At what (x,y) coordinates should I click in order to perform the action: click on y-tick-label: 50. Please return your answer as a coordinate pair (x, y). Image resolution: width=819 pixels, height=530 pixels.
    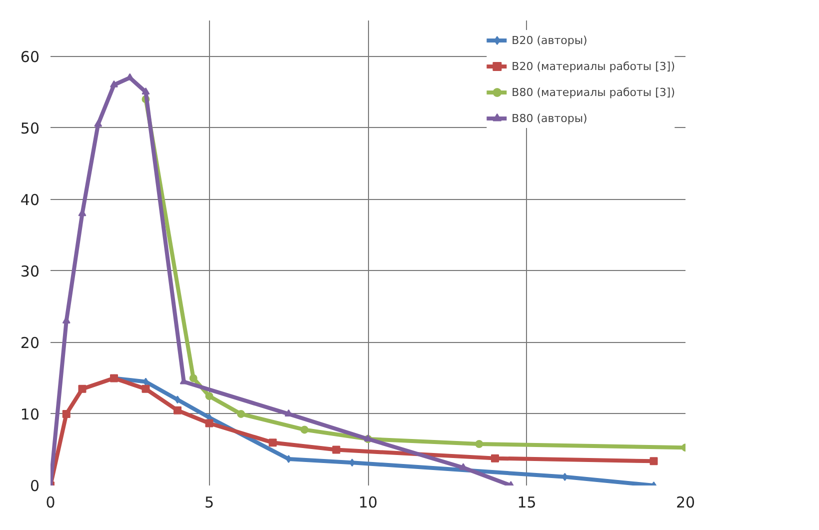
    Looking at the image, I should click on (30, 128).